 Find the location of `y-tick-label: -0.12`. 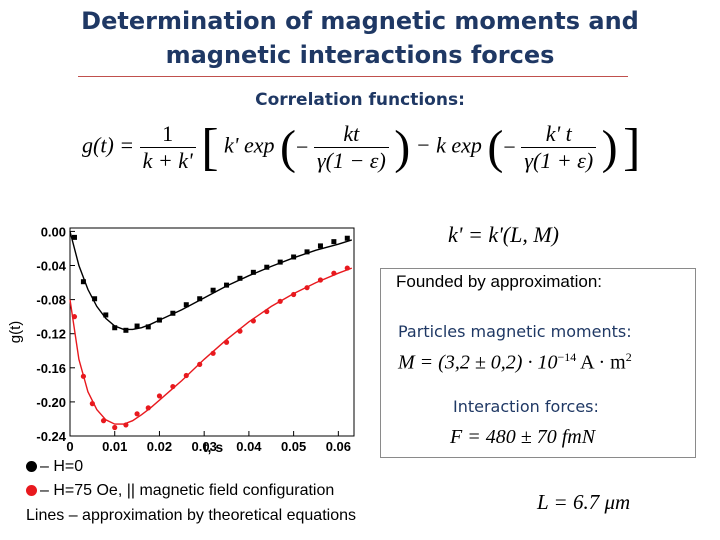

y-tick-label: -0.12 is located at coordinates (51, 334).